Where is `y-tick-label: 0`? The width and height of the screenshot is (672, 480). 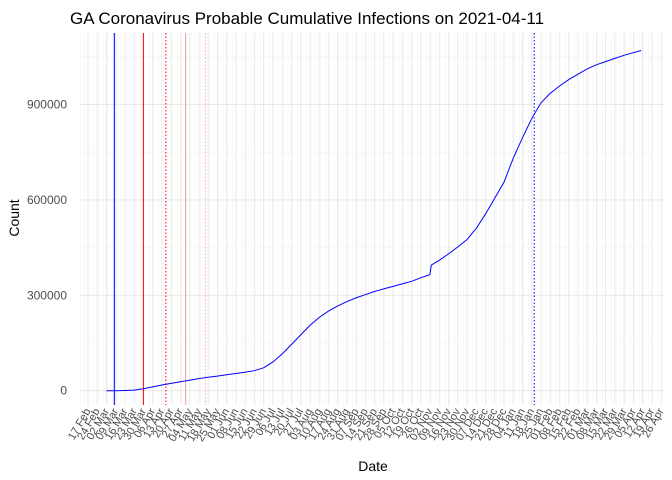
y-tick-label: 0 is located at coordinates (63, 391).